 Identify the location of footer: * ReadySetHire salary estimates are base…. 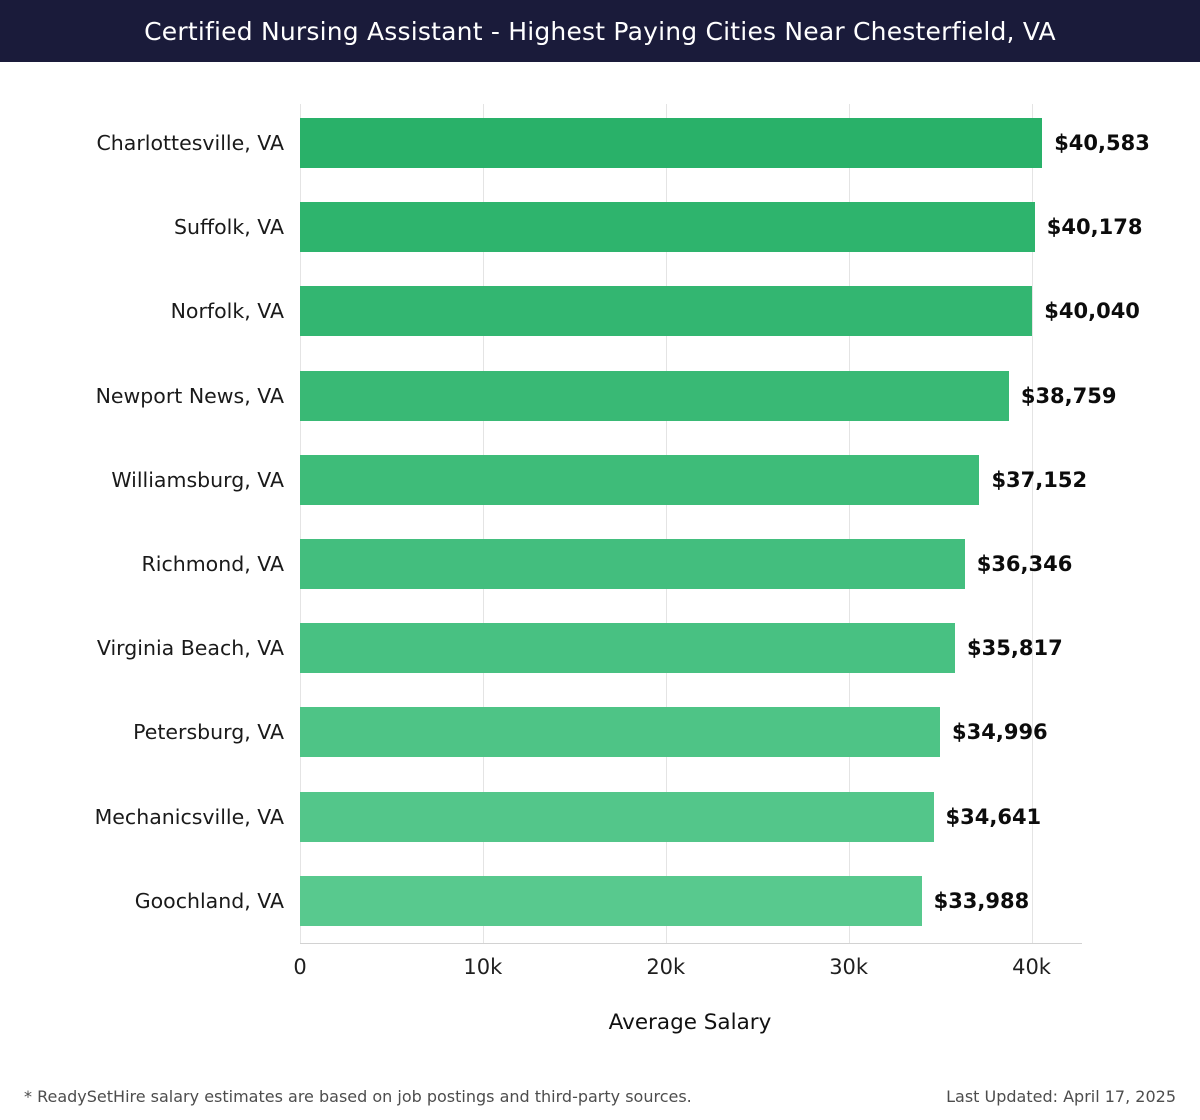
(600, 1096).